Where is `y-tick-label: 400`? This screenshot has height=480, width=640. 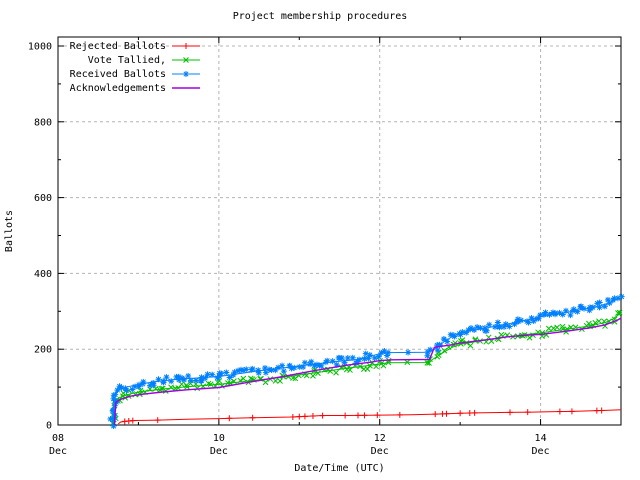 y-tick-label: 400 is located at coordinates (43, 274).